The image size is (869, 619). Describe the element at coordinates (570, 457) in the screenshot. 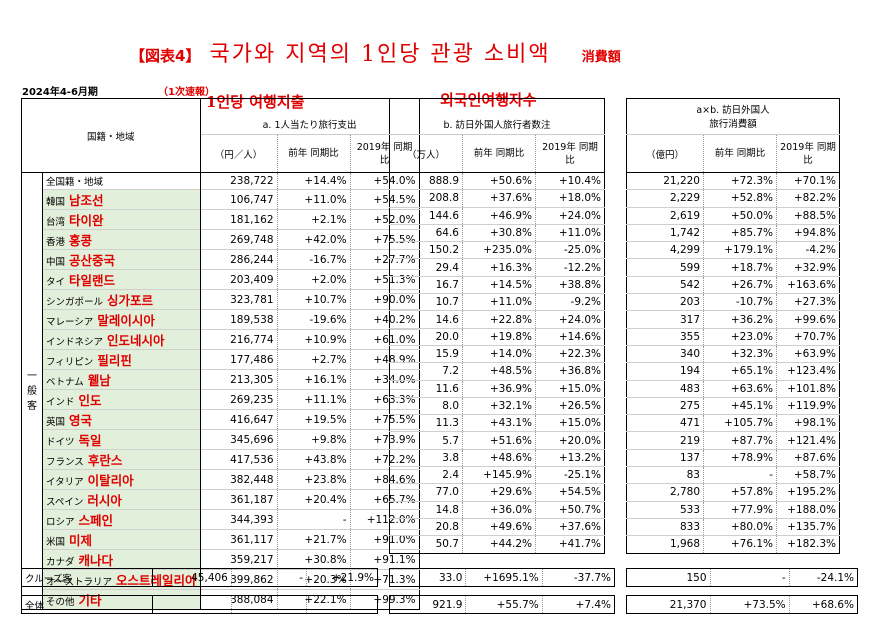

I see `visitors-vs-2019: +13.2%` at that location.